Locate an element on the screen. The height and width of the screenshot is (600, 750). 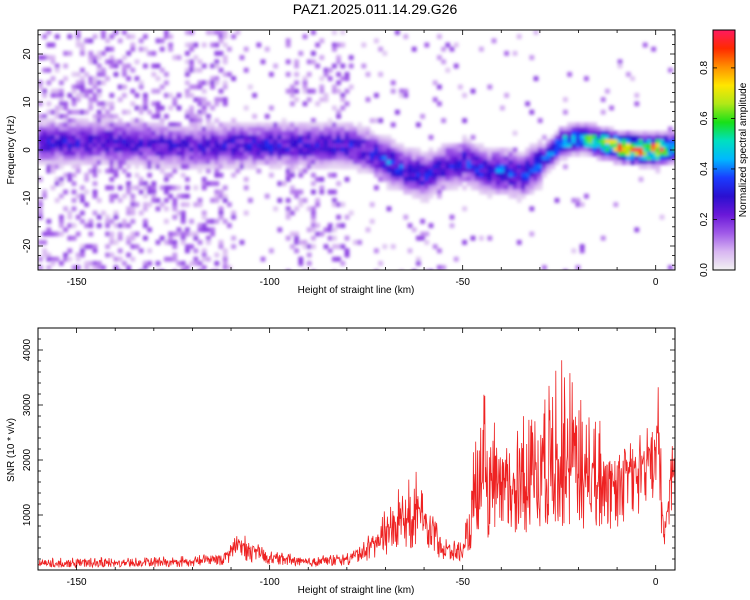
spectrogram-y-tick-label: -10 is located at coordinates (27, 197).